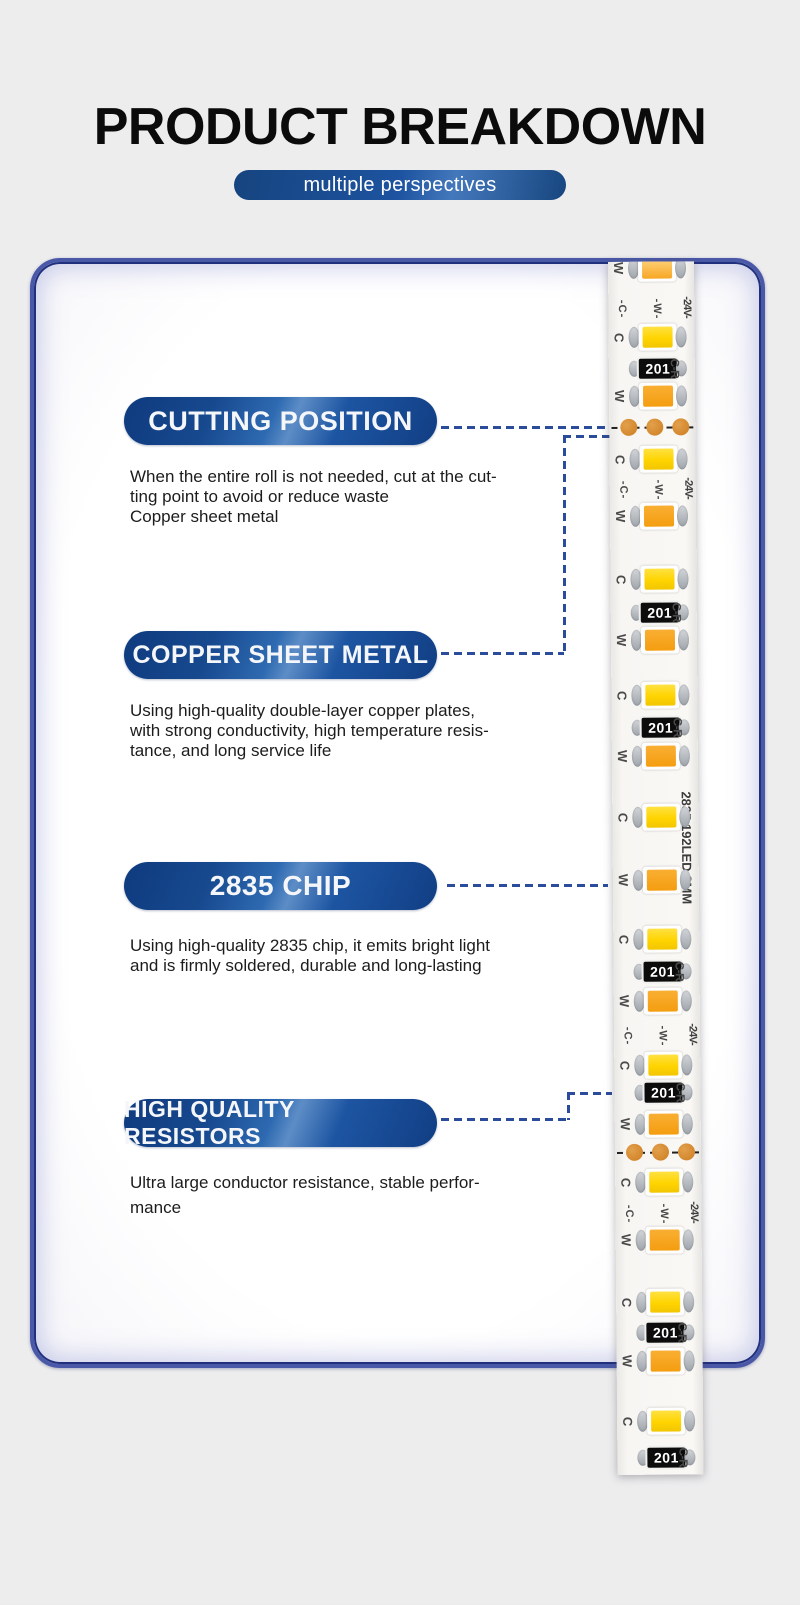  I want to click on subtitle-pill: multiple perspectives, so click(400, 185).